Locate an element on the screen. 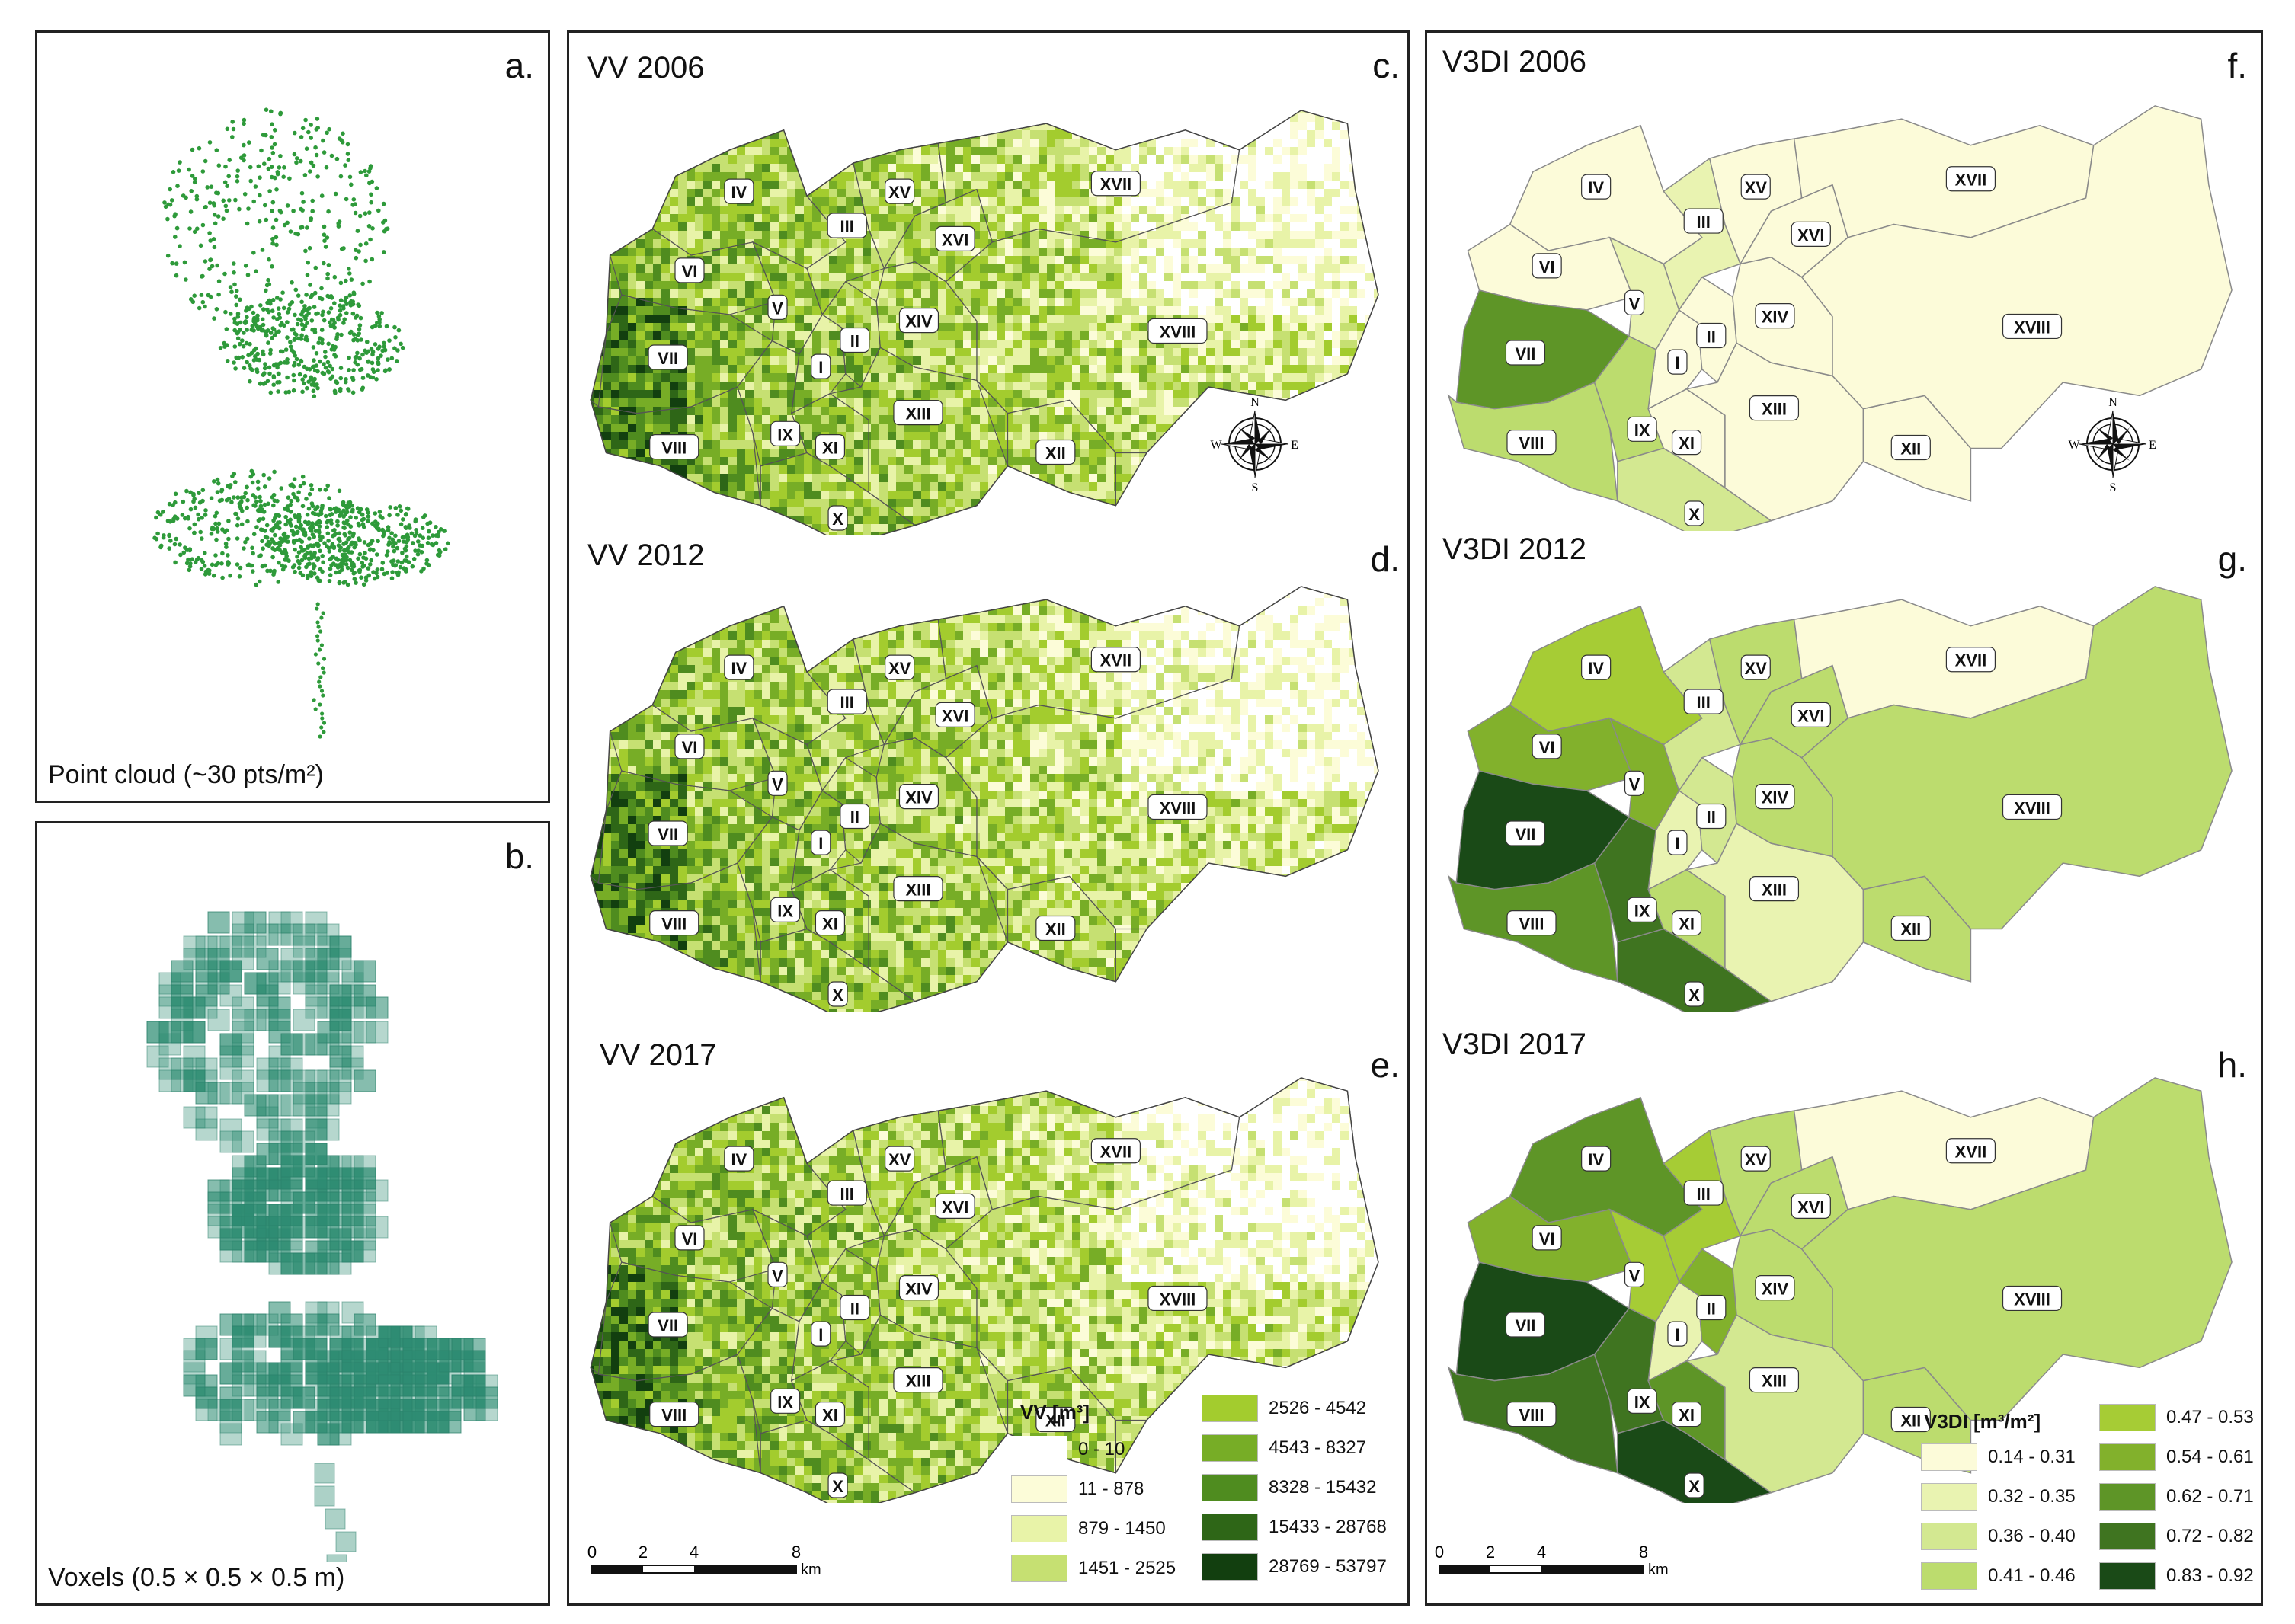 This screenshot has width=2295, height=1624. title-v3di-2012: V3DI 2012 is located at coordinates (1514, 550).